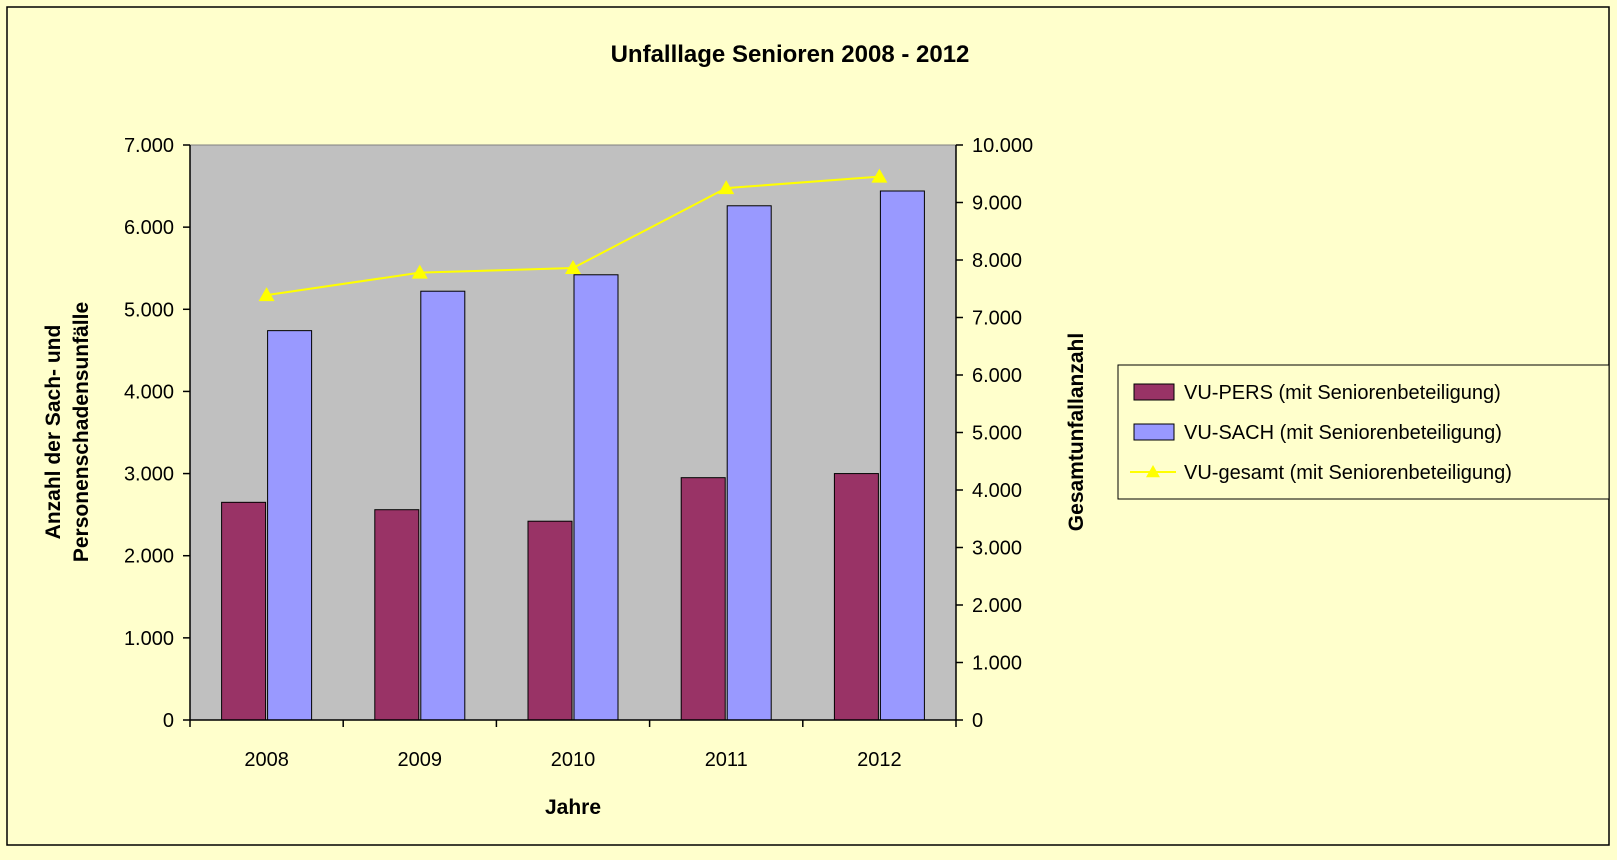 This screenshot has height=860, width=1617. Describe the element at coordinates (149, 310) in the screenshot. I see `y-tick-label: 5.000` at that location.